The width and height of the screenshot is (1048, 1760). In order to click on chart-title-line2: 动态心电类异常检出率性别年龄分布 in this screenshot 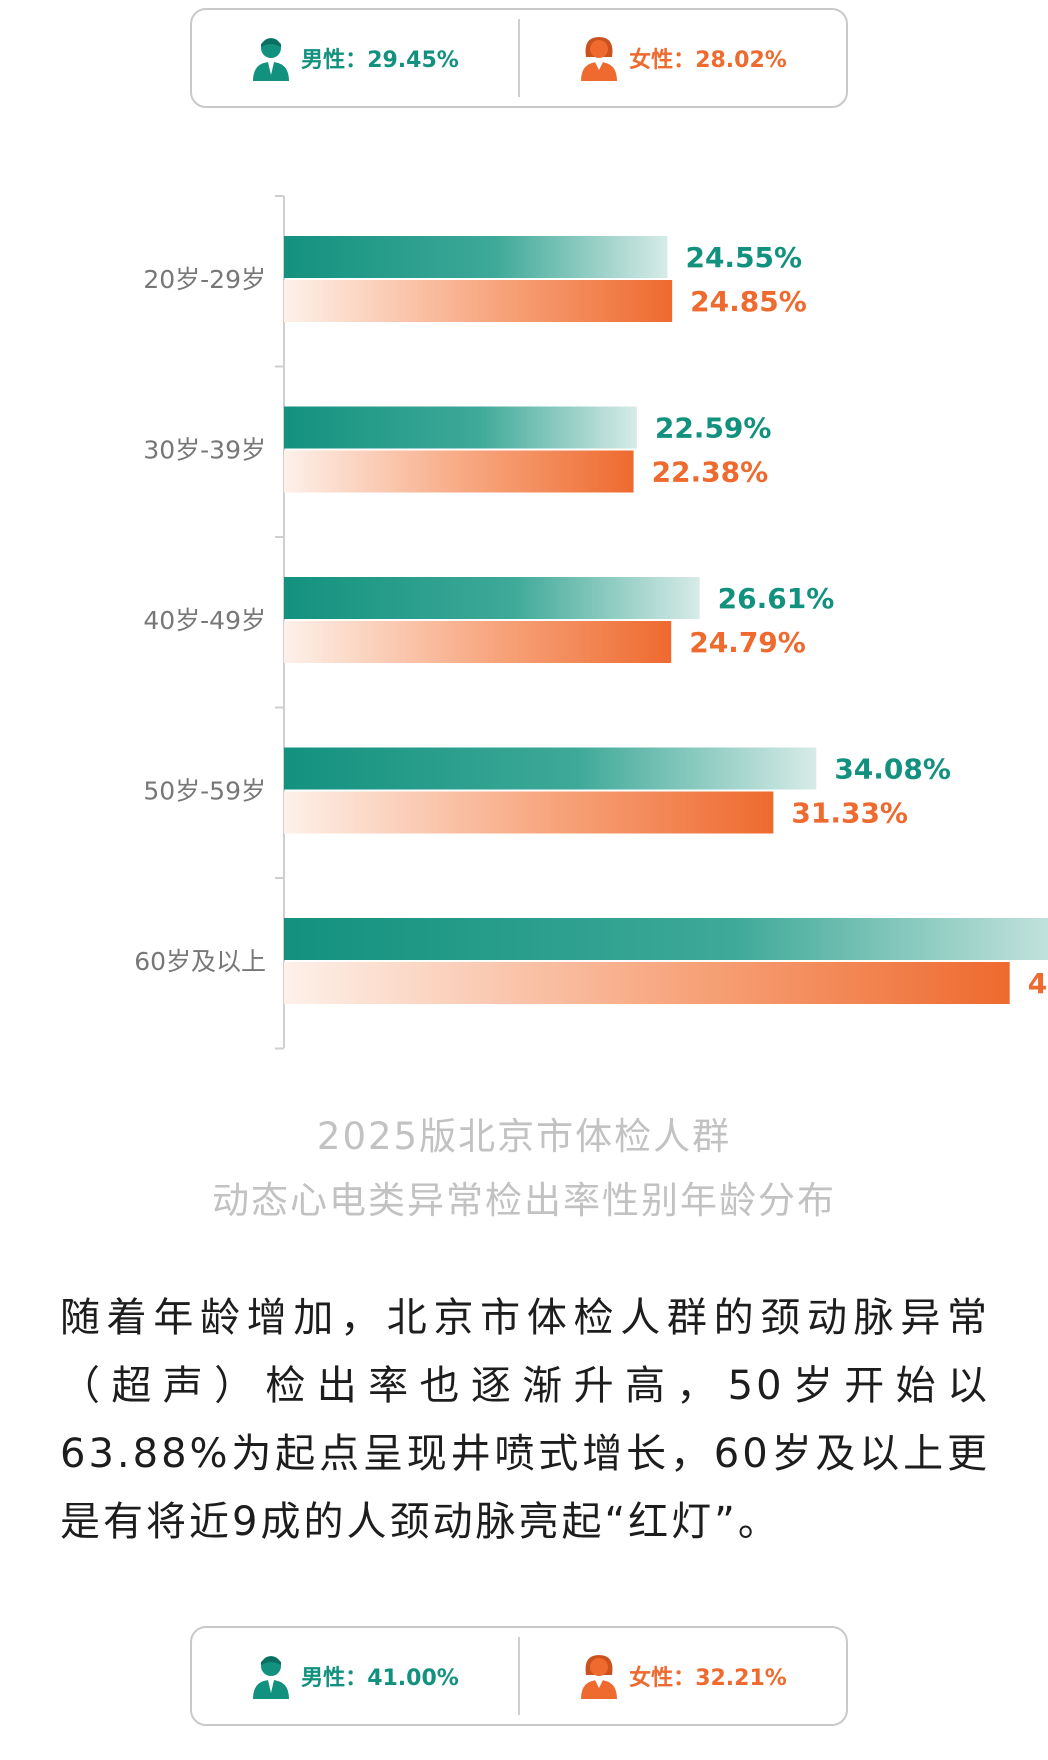, I will do `click(524, 1200)`.